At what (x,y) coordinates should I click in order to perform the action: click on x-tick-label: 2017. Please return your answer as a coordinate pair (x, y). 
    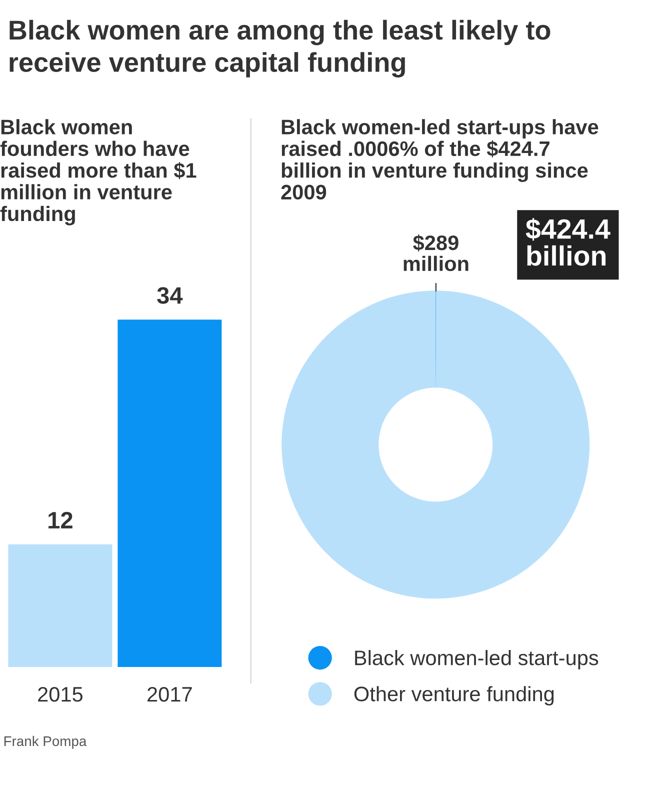
    Looking at the image, I should click on (170, 694).